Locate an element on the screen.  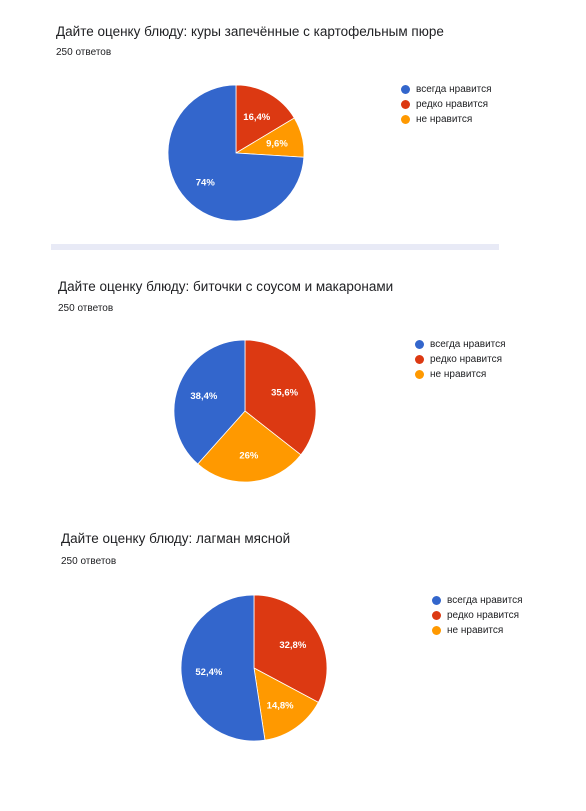
pie-chart: 32,8% 14,8% 52,4% is located at coordinates (254, 668).